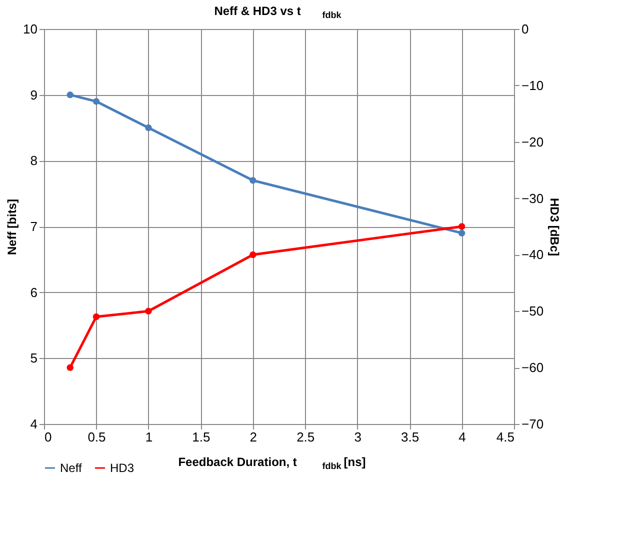 The width and height of the screenshot is (618, 550). What do you see at coordinates (305, 437) in the screenshot?
I see `x-tick-label: 2.5` at bounding box center [305, 437].